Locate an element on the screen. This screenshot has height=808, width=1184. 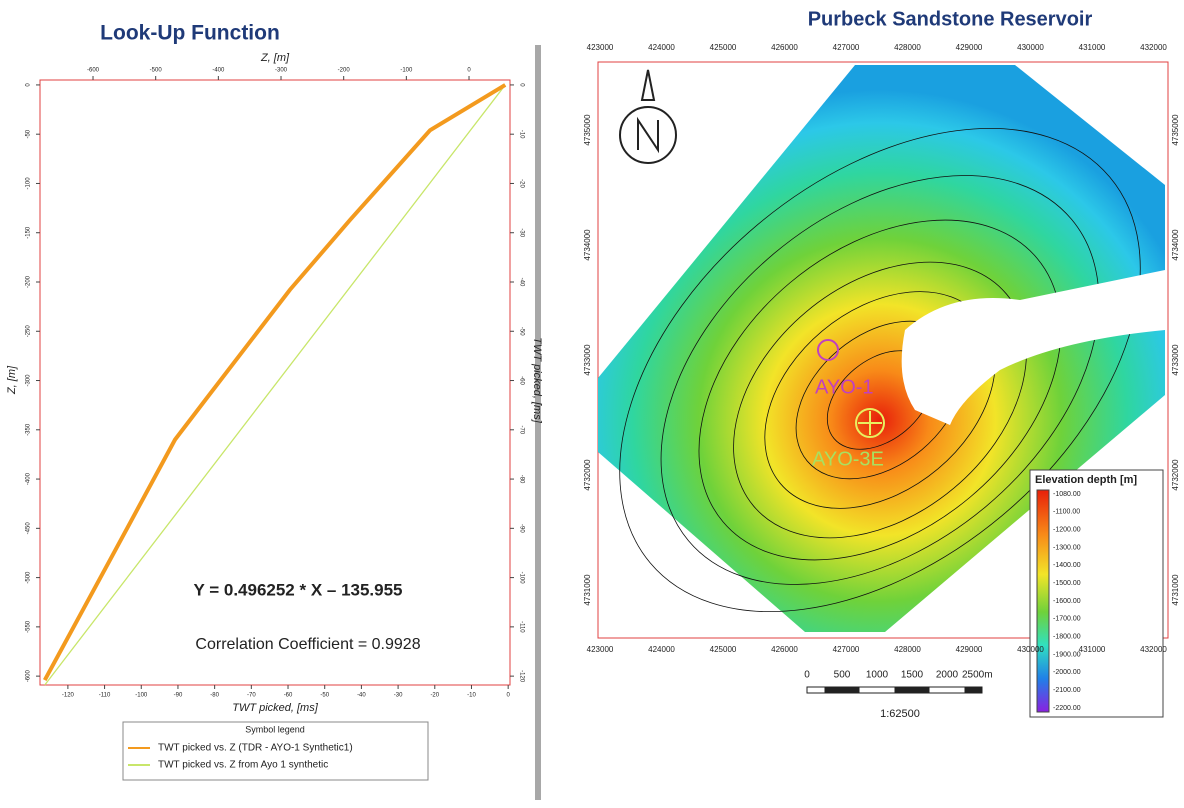
well-label: AYO-3E is located at coordinates (848, 459).